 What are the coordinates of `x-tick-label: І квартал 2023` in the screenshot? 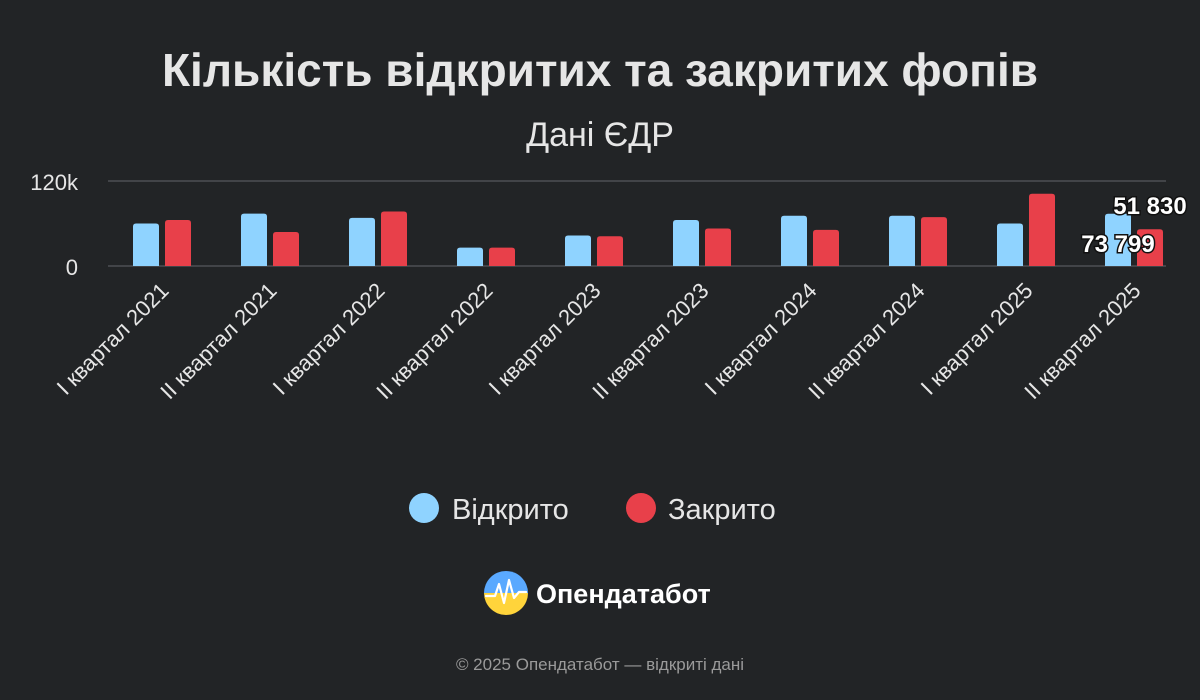 It's located at (545, 339).